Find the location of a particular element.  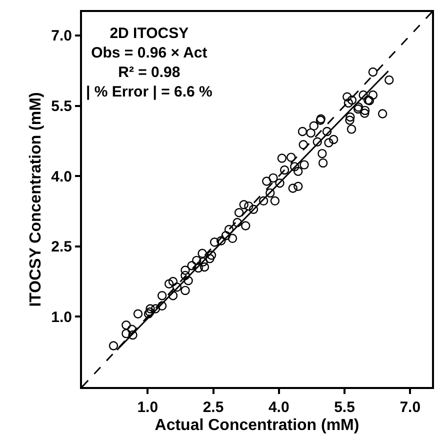

y-tick-label: 5.5 is located at coordinates (61, 106).